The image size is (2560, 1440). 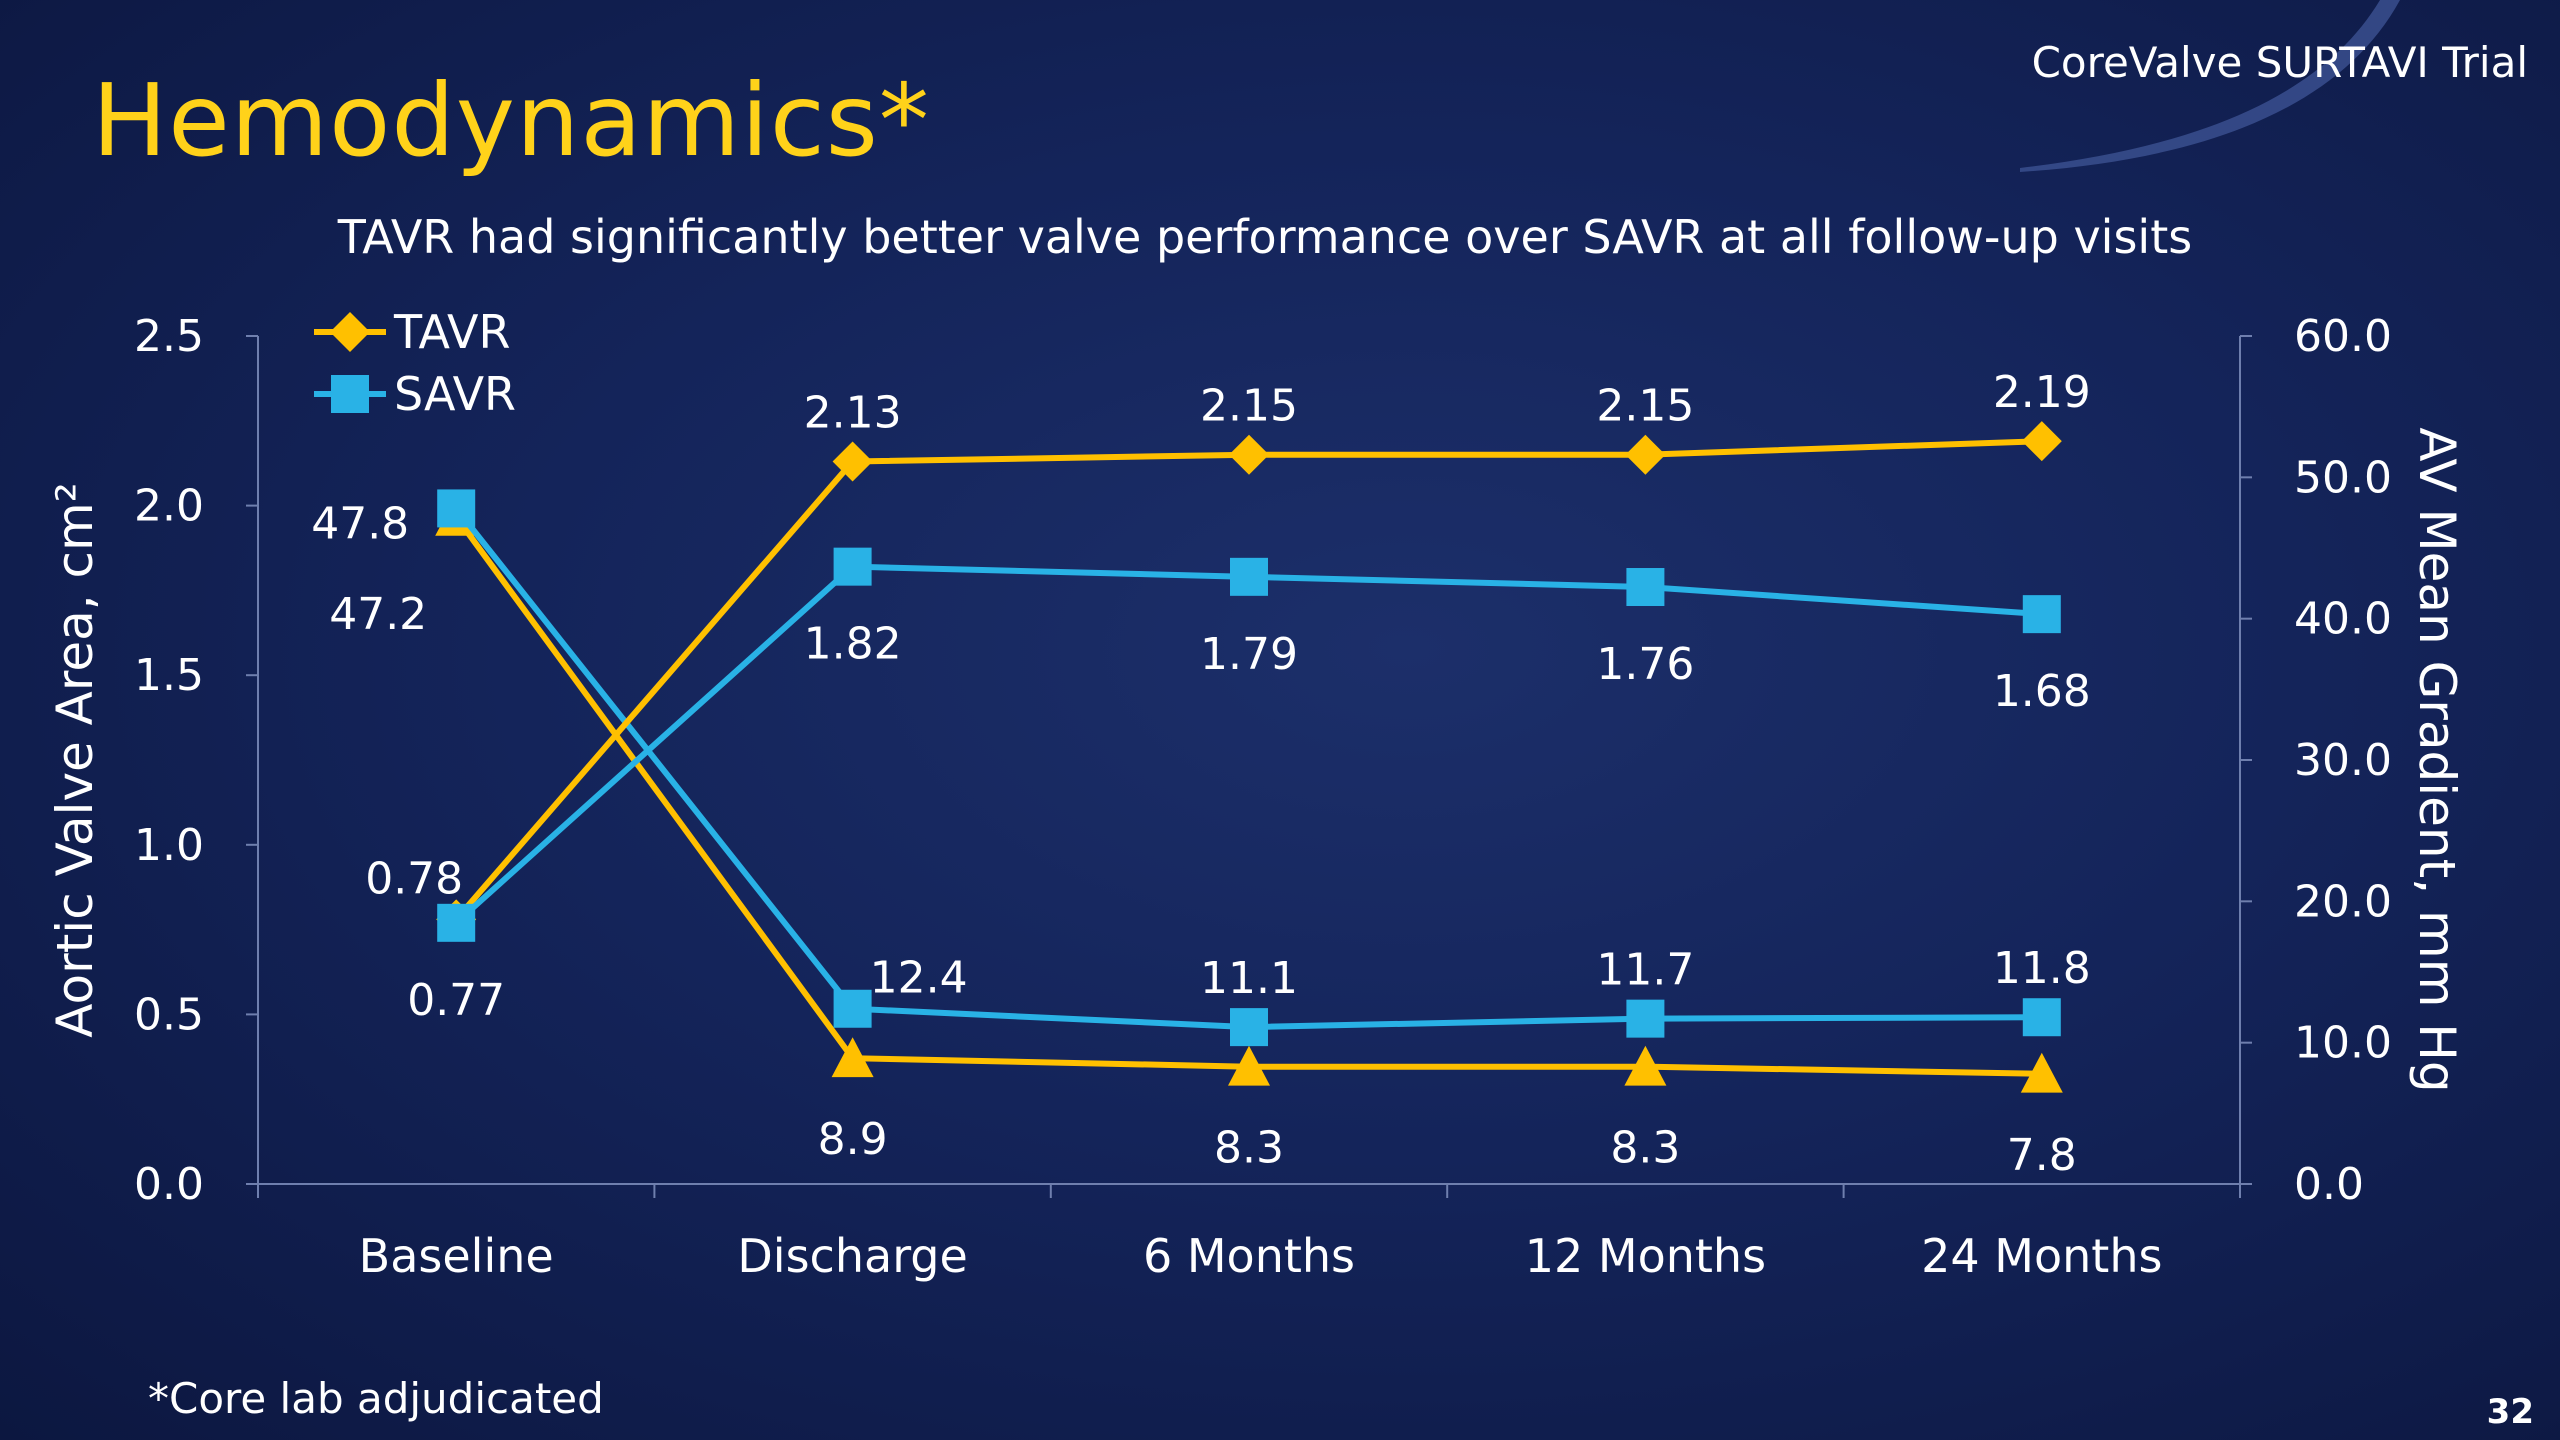 What do you see at coordinates (1249, 654) in the screenshot?
I see `savr-area-data-label: 1.79` at bounding box center [1249, 654].